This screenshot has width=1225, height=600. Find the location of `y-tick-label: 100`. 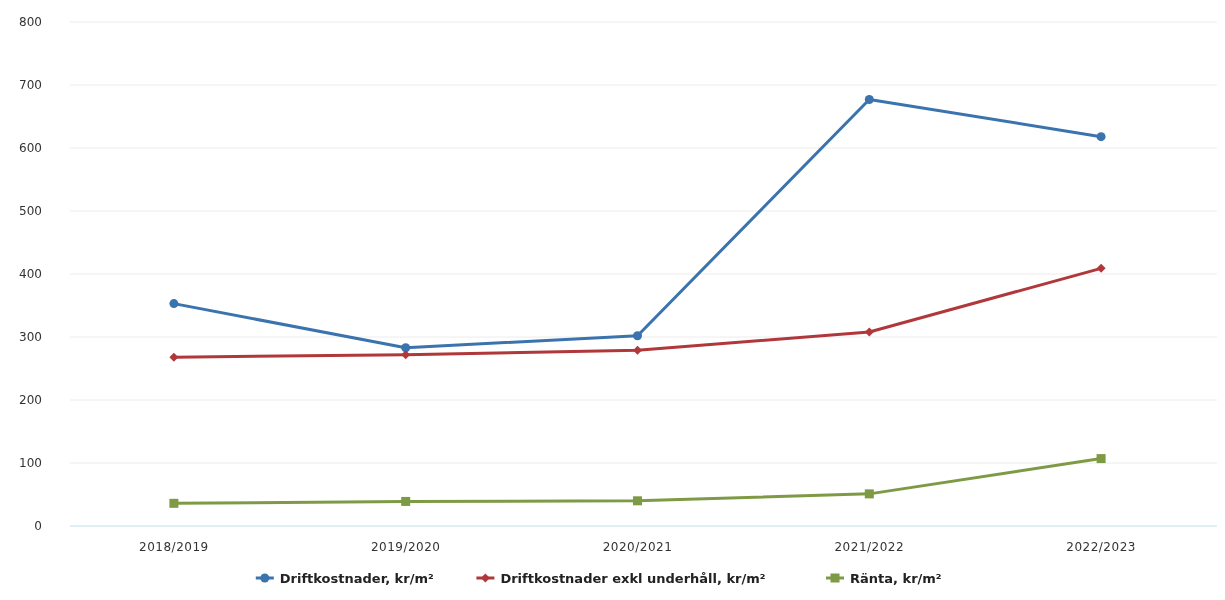

y-tick-label: 100 is located at coordinates (30, 463).